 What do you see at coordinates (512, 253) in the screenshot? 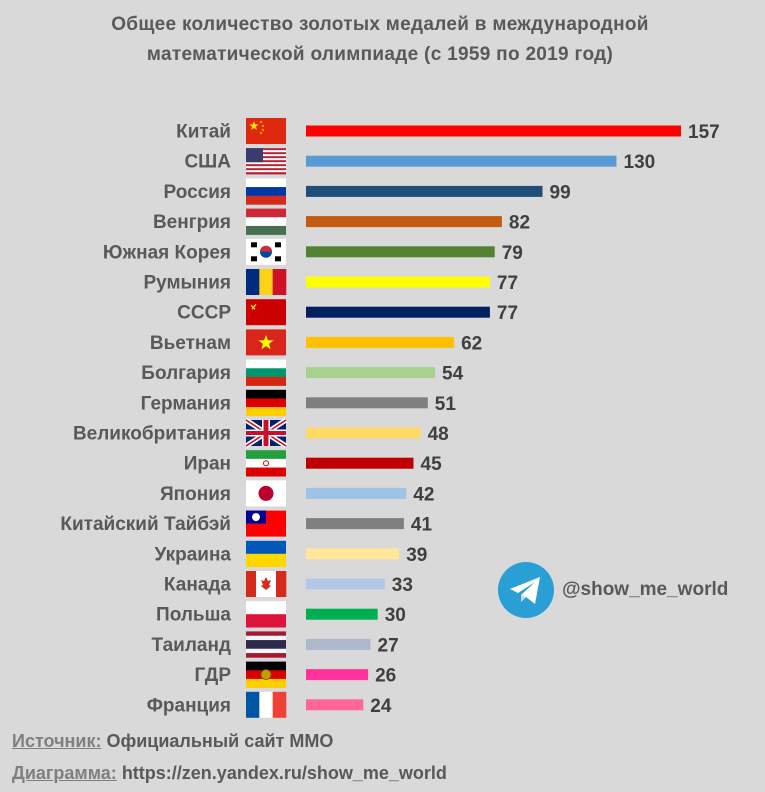
I see `value-label: 79` at bounding box center [512, 253].